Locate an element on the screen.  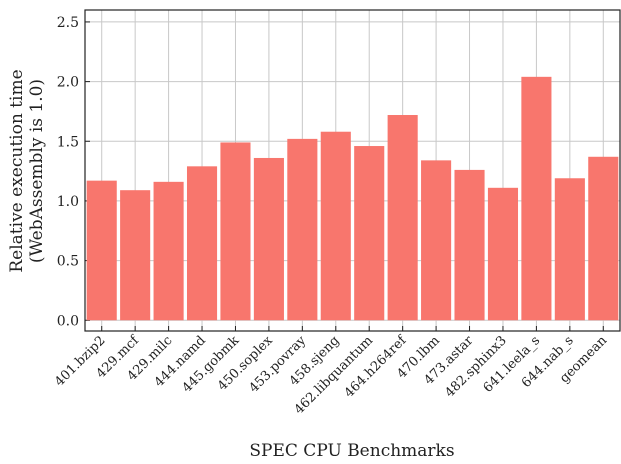
y-axis-label: Relative execution time is located at coordinates (17, 170).